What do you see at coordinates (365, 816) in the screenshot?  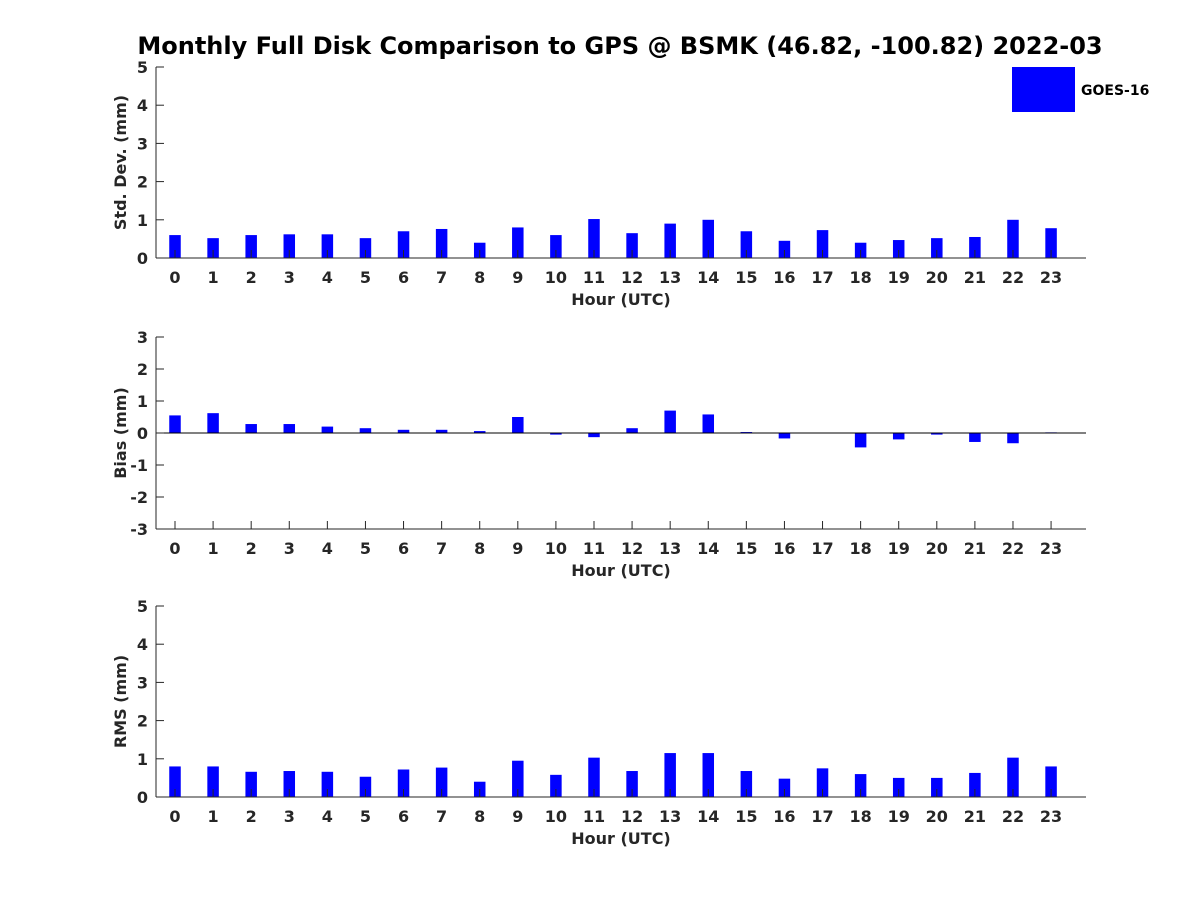 I see `x-tick-label-rms-5: 5` at bounding box center [365, 816].